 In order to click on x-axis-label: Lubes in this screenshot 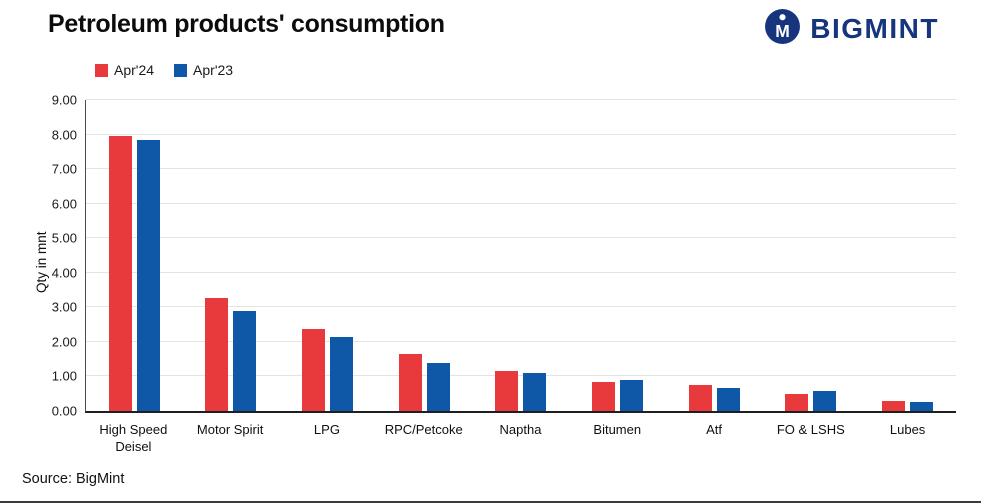, I will do `click(907, 429)`.